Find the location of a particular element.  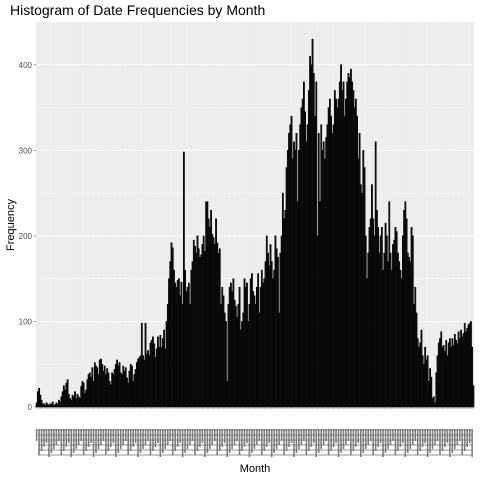

y-tick-label: 300 is located at coordinates (26, 150).